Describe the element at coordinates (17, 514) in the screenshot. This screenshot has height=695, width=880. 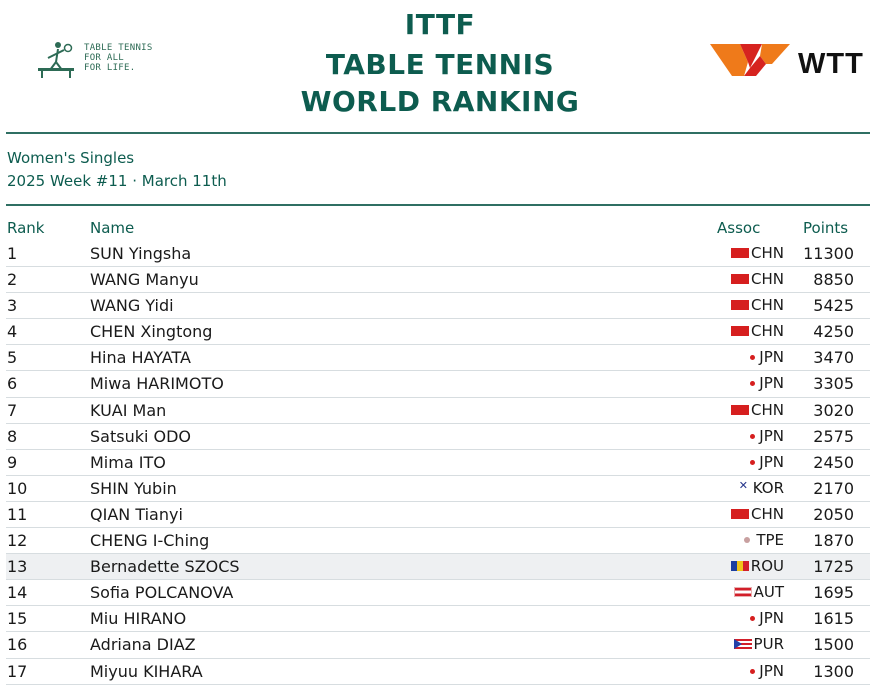
I see `rank-cell: 11` at that location.